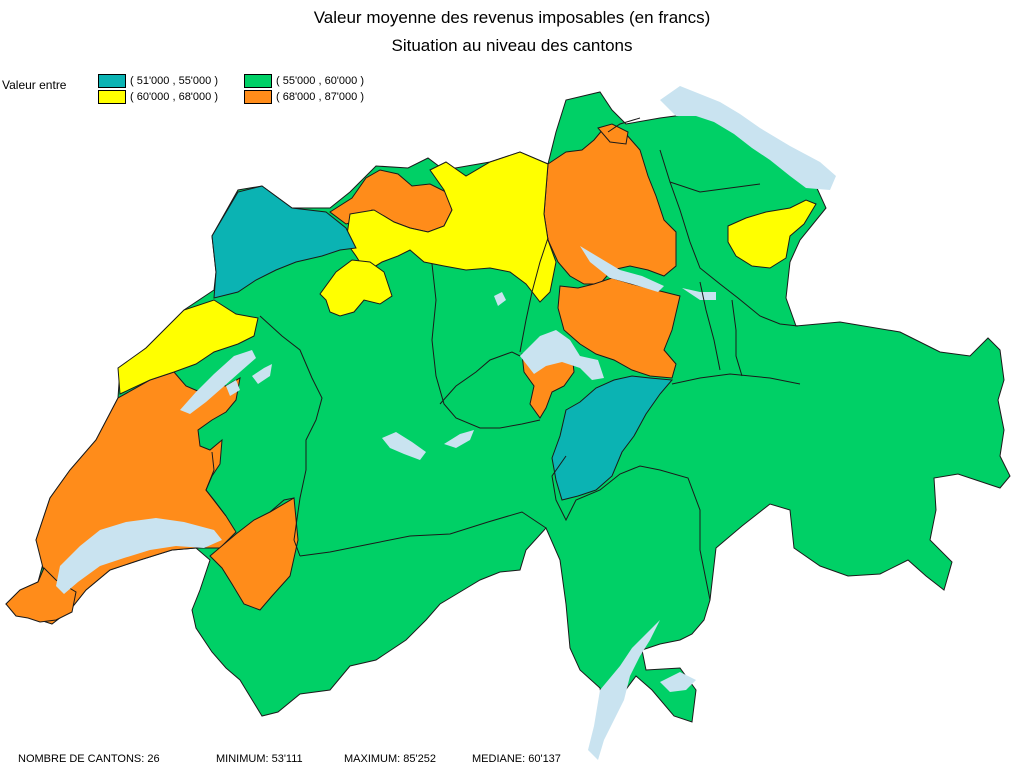  What do you see at coordinates (262, 374) in the screenshot?
I see `lake-biel` at bounding box center [262, 374].